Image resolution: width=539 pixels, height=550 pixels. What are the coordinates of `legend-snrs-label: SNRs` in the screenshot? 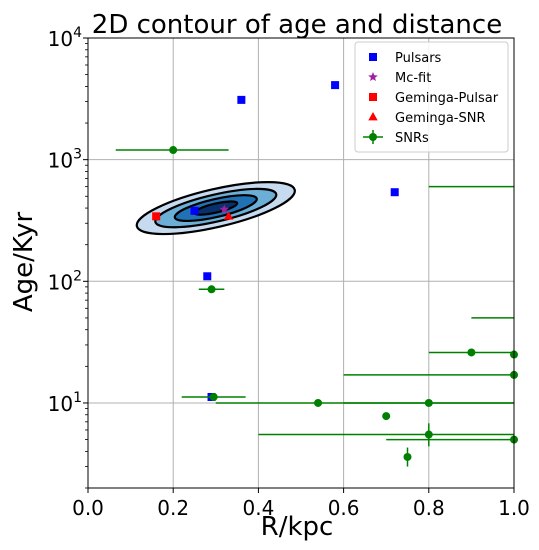 It's located at (412, 138).